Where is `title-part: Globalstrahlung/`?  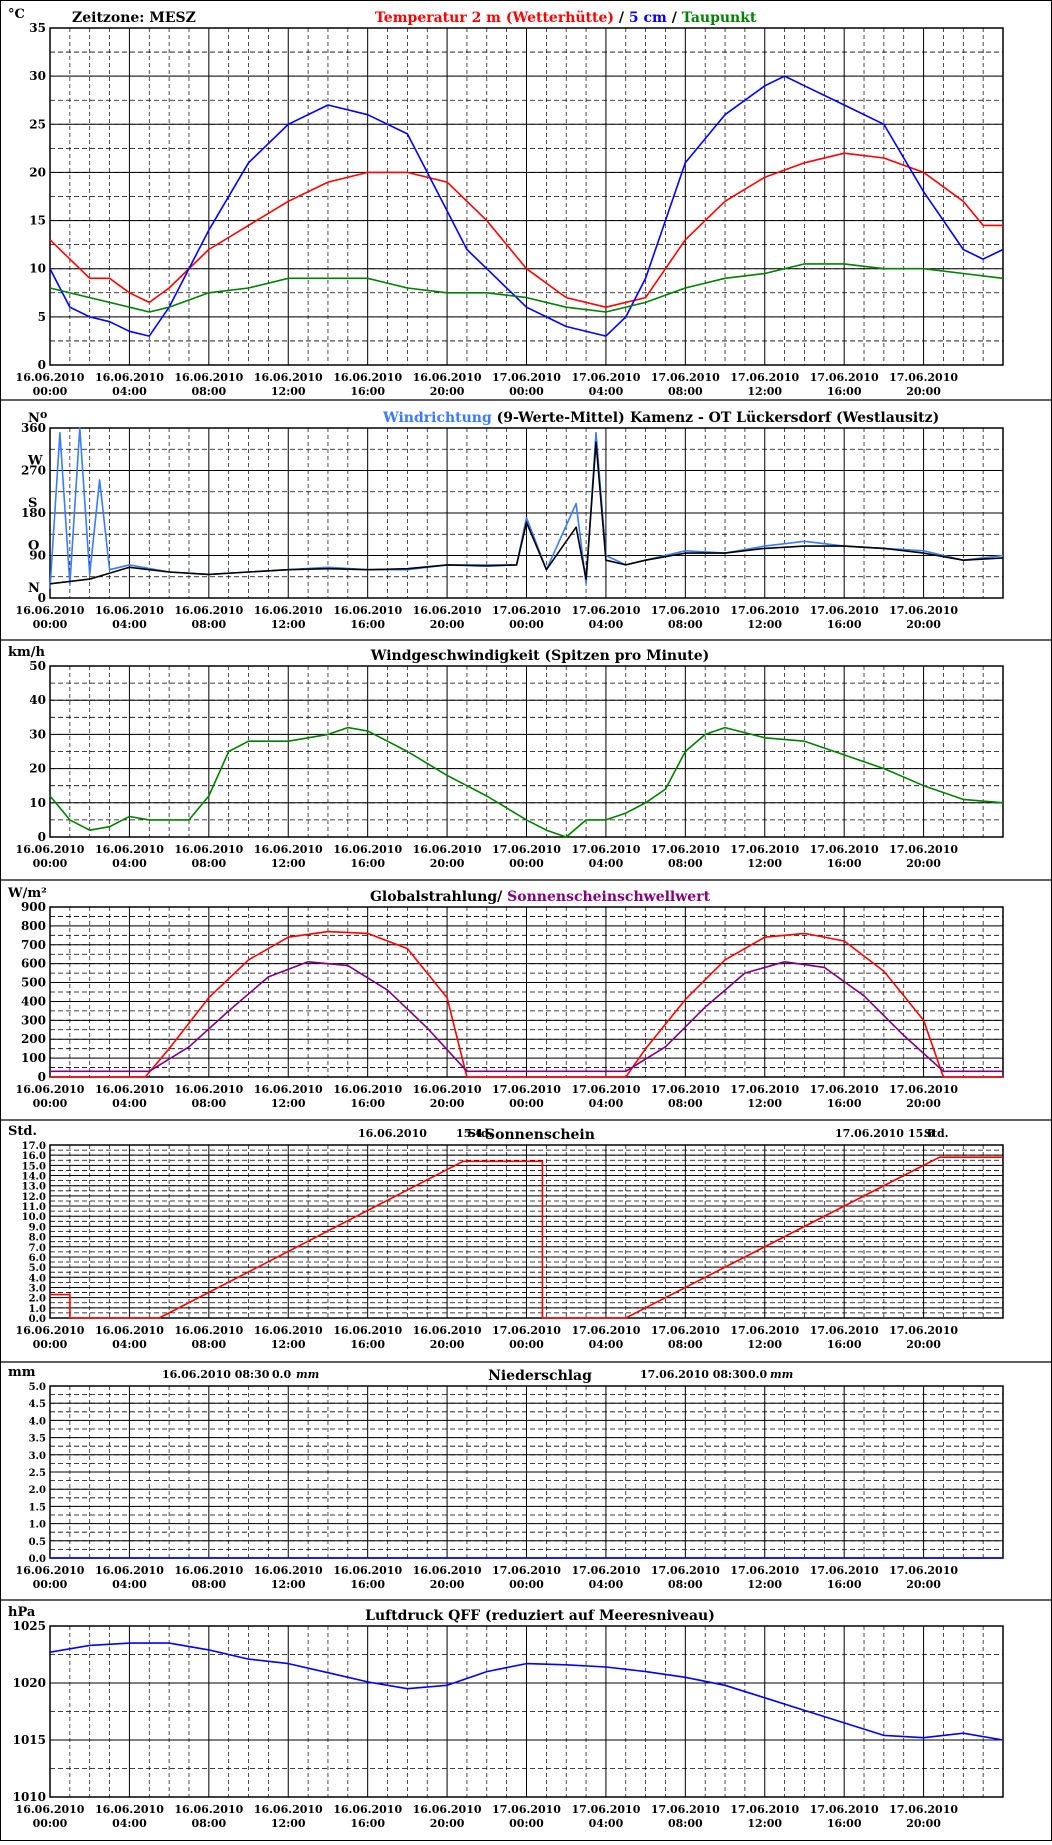 title-part: Globalstrahlung/ is located at coordinates (438, 897).